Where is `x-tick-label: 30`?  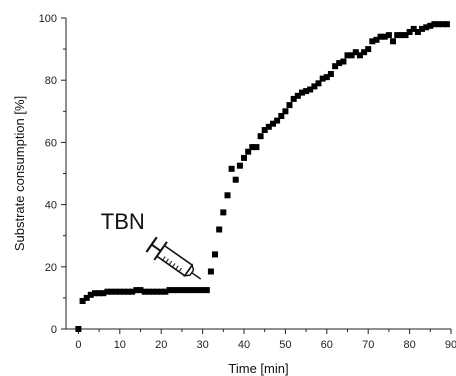
x-tick-label: 30 is located at coordinates (202, 345).